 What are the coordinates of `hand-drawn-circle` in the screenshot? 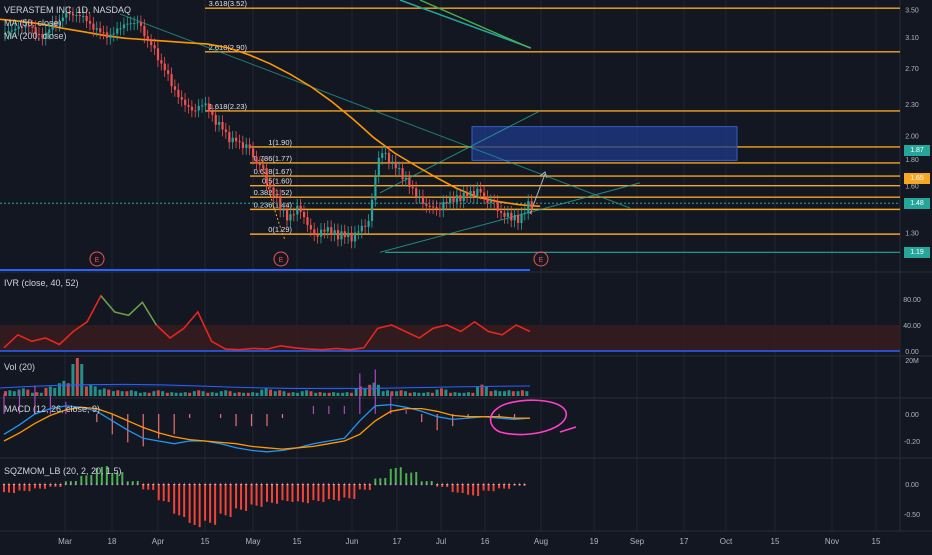 It's located at (533, 417).